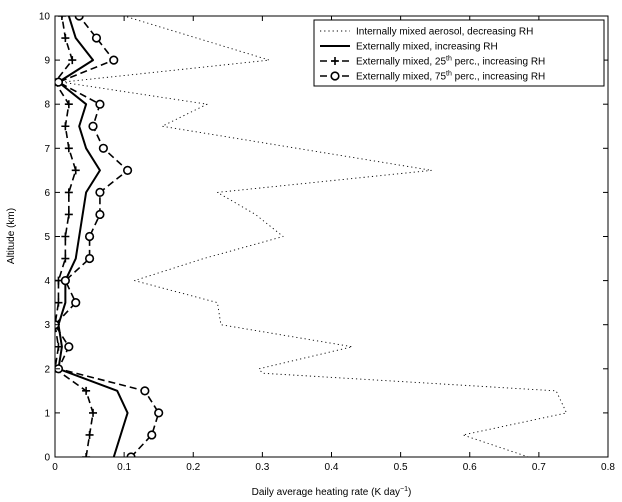  What do you see at coordinates (409, 492) in the screenshot?
I see `x-axis-label-close: )` at bounding box center [409, 492].